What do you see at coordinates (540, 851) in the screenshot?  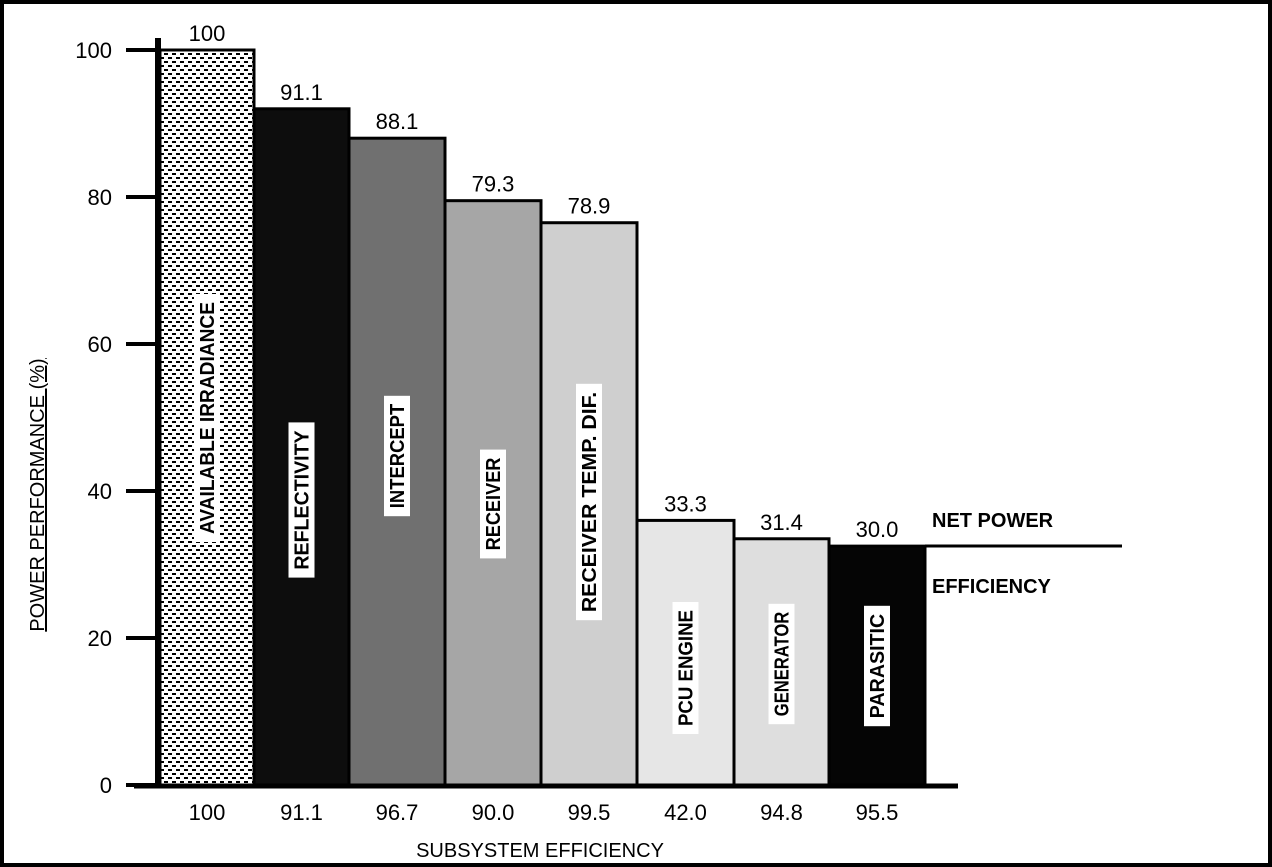 I see `x-axis-title: SUBSYSTEM EFFICIENCY` at bounding box center [540, 851].